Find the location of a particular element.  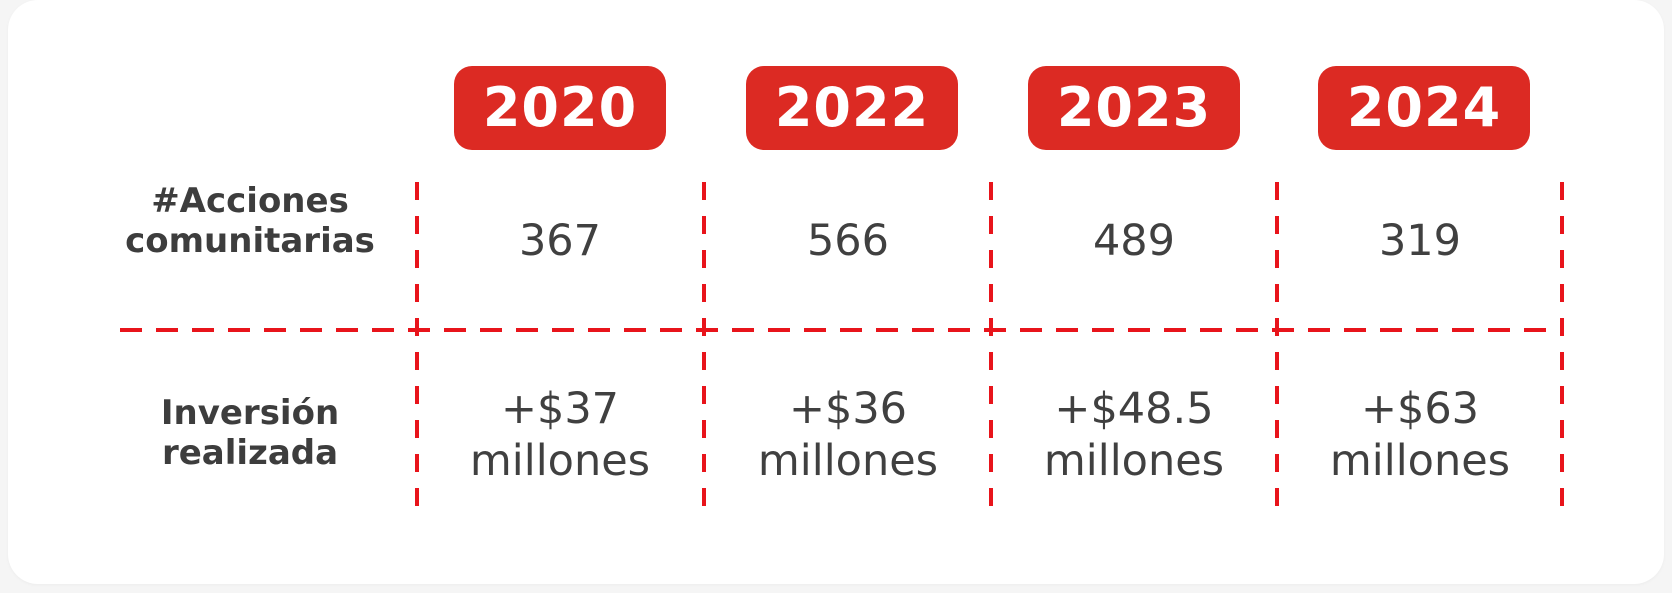

row-label-line: Inversión is located at coordinates (250, 413).